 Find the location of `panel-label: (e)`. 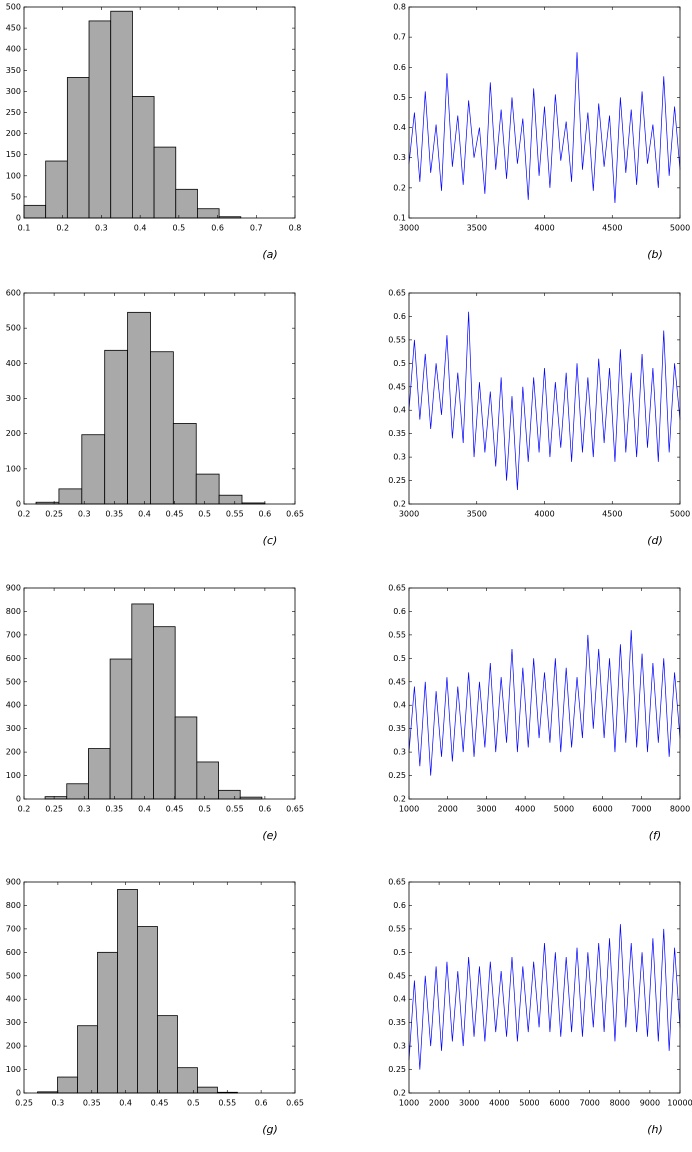

panel-label: (e) is located at coordinates (269, 835).